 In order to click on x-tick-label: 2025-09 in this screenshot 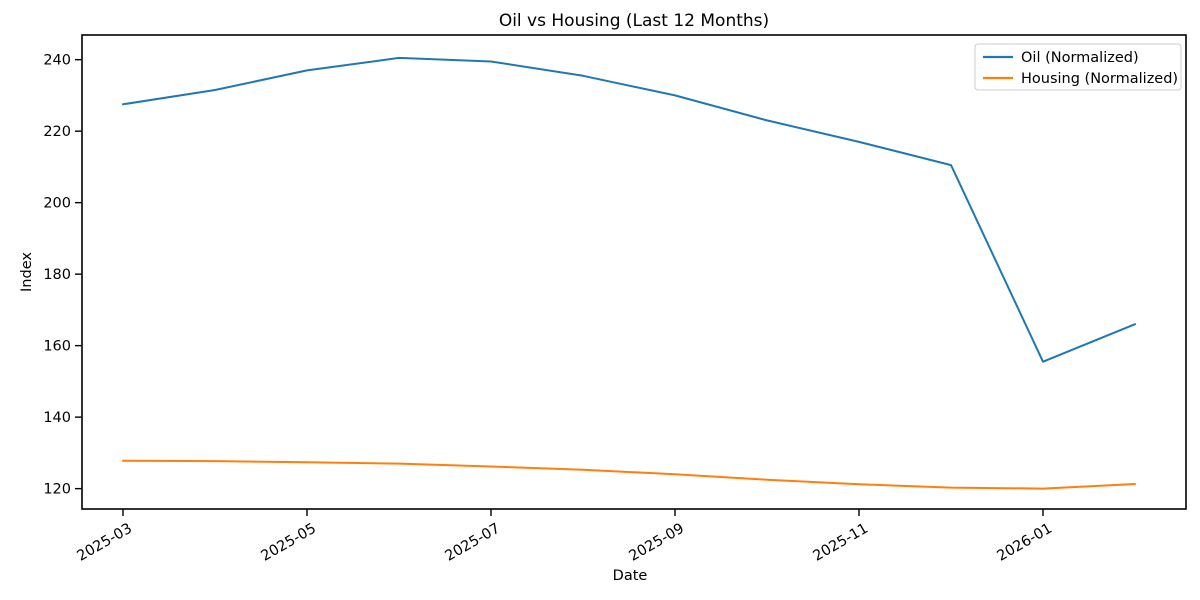, I will do `click(657, 543)`.